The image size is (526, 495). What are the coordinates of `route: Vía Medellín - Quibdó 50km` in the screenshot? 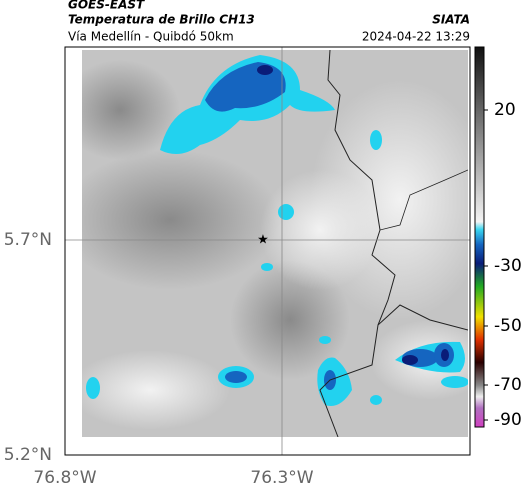 It's located at (151, 37).